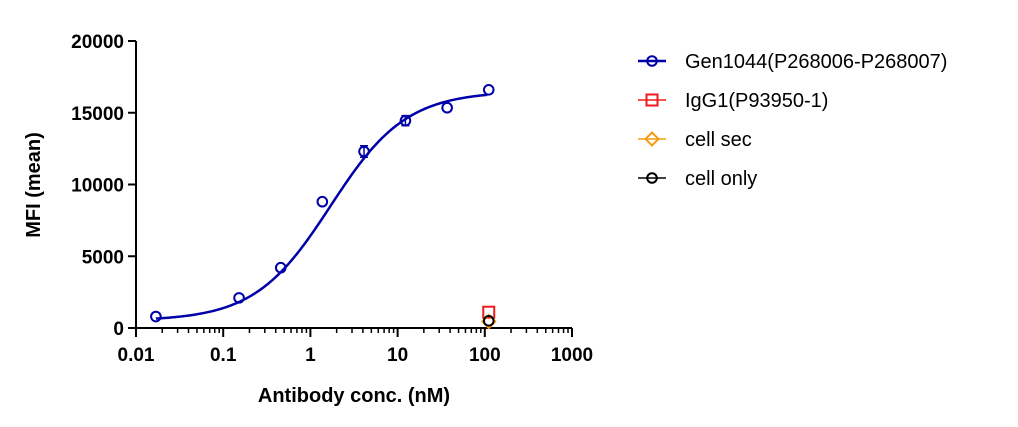  I want to click on legend-item-1: IgG1(P93950-1), so click(733, 101).